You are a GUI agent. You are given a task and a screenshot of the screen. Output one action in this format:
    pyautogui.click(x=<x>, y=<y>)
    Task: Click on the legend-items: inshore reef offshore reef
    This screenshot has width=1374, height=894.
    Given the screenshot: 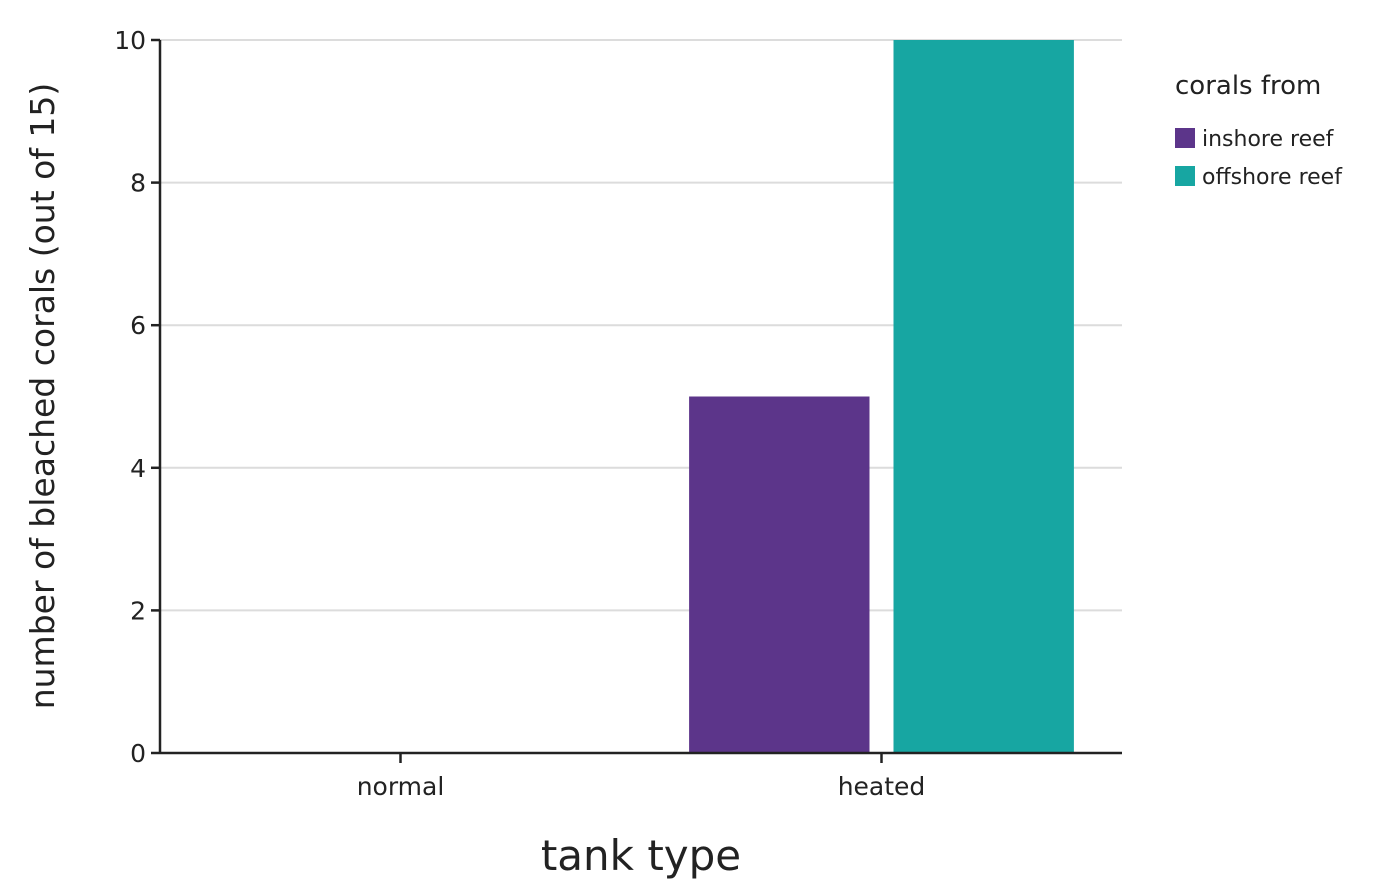 What is the action you would take?
    pyautogui.click(x=1259, y=158)
    